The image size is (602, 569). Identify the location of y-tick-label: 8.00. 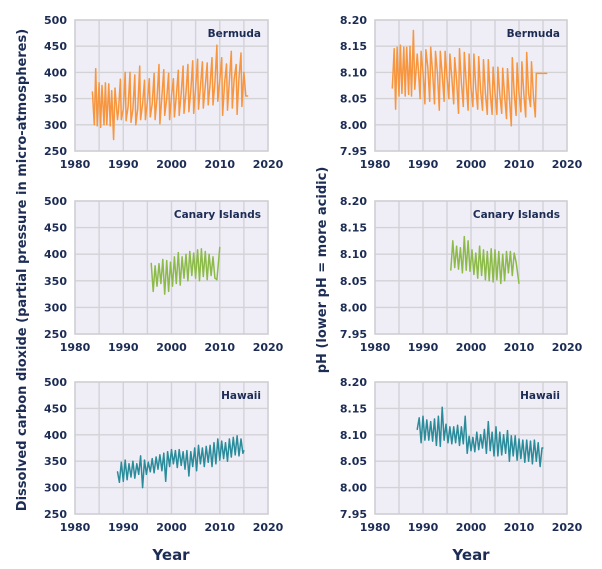
(353, 125).